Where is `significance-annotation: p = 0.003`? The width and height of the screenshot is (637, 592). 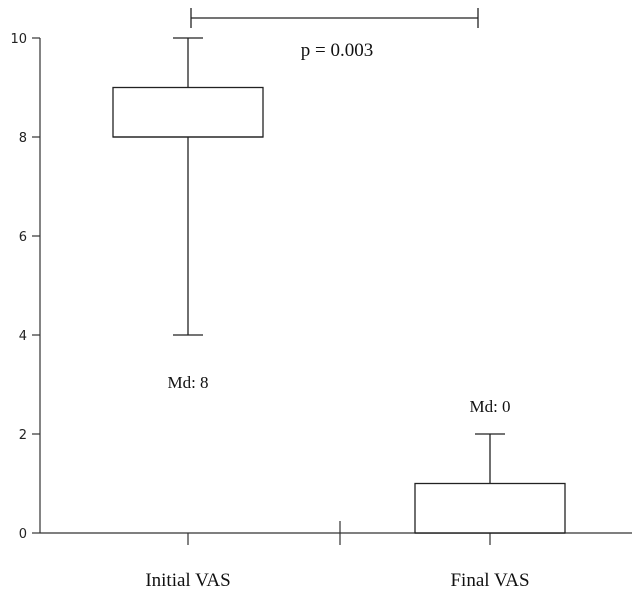 significance-annotation: p = 0.003 is located at coordinates (334, 34).